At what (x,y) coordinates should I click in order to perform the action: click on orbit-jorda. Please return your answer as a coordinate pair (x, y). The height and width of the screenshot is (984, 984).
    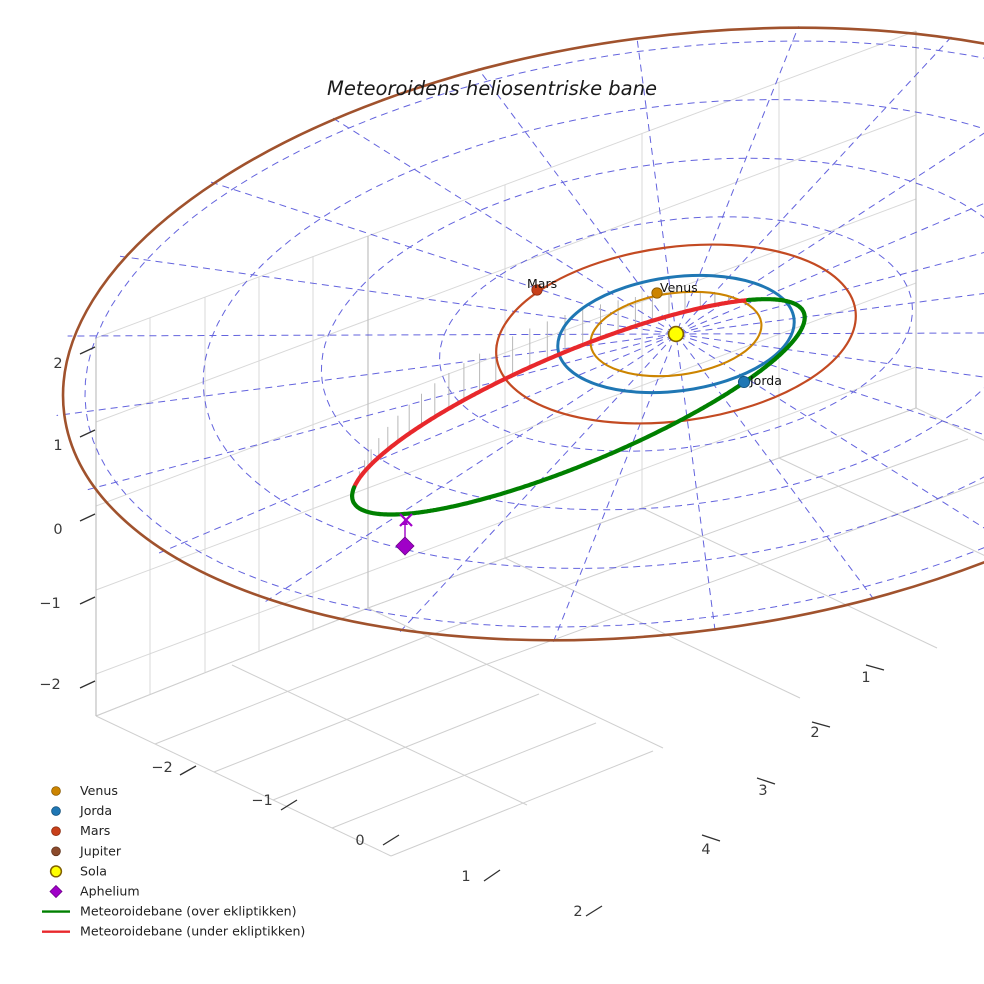
    Looking at the image, I should click on (676, 334).